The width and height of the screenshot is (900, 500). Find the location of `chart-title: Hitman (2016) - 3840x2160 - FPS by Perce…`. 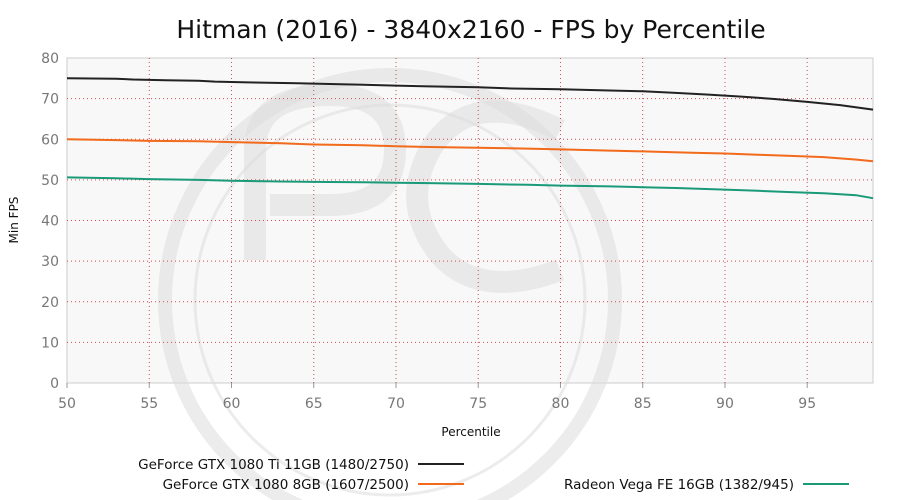

chart-title: Hitman (2016) - 3840x2160 - FPS by Perce… is located at coordinates (470, 29).